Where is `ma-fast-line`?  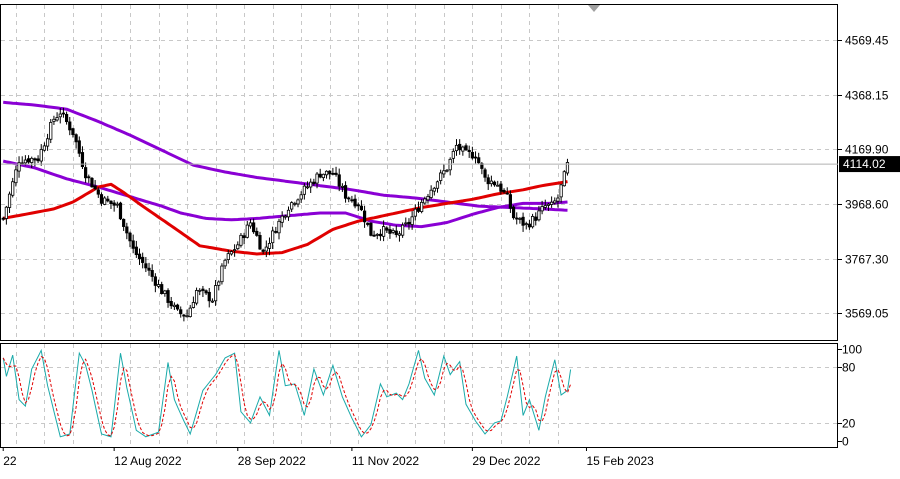
ma-fast-line is located at coordinates (285, 218).